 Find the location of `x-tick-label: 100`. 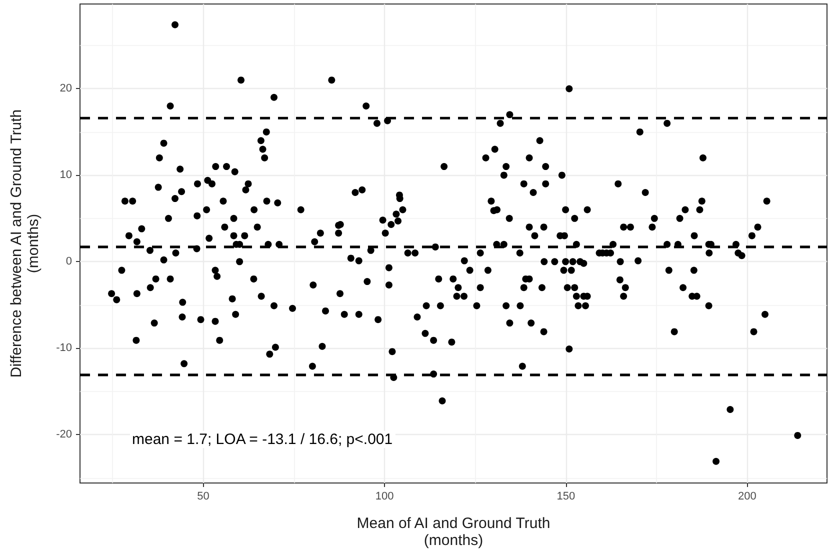

x-tick-label: 100 is located at coordinates (384, 496).